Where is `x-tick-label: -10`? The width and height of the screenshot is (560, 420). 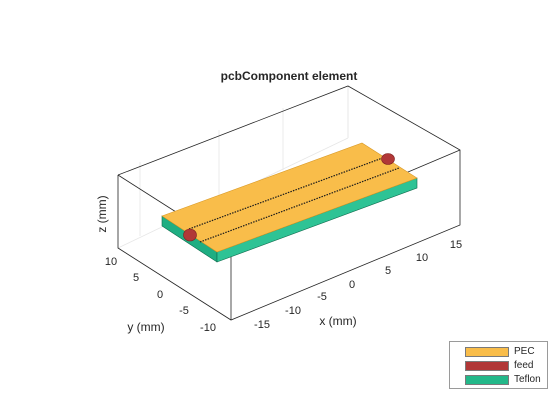 x-tick-label: -10 is located at coordinates (293, 311).